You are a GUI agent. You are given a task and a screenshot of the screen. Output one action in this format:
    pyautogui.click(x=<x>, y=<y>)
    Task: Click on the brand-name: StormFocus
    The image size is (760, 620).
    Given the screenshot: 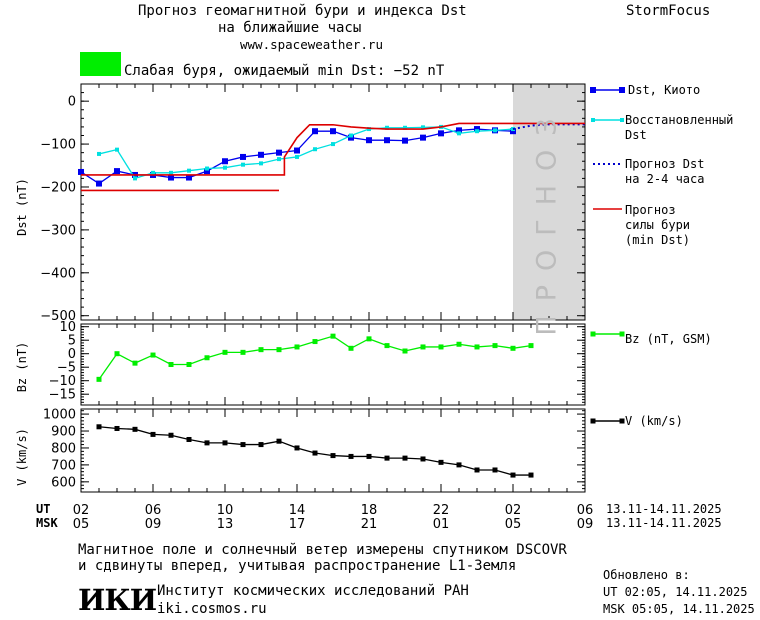 What is the action you would take?
    pyautogui.click(x=668, y=11)
    